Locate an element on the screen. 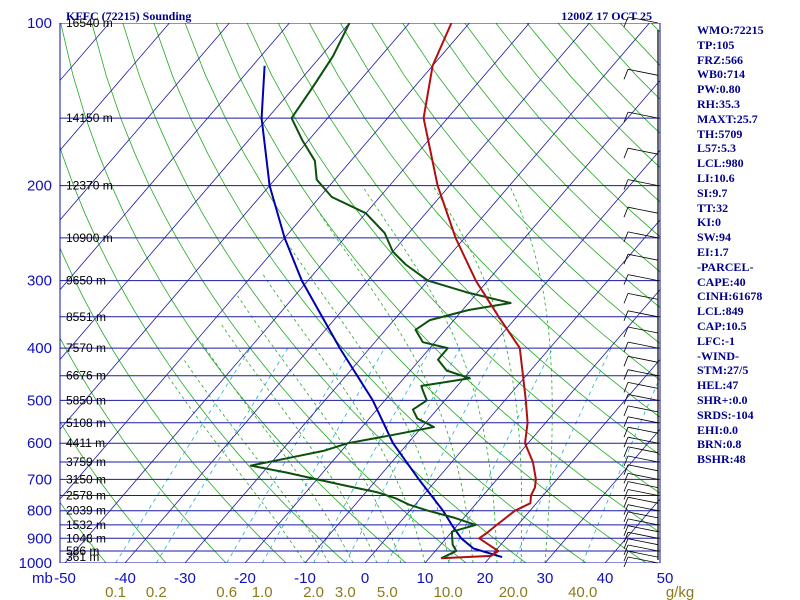  sounding-index-item: WMO:72215 is located at coordinates (730, 30).